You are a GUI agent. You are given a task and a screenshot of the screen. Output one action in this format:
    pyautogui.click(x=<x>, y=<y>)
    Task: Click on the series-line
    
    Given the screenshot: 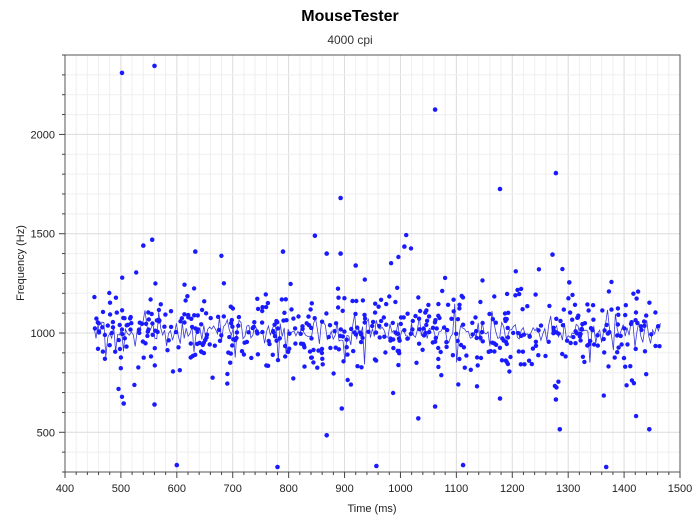 What is the action you would take?
    pyautogui.click(x=377, y=334)
    